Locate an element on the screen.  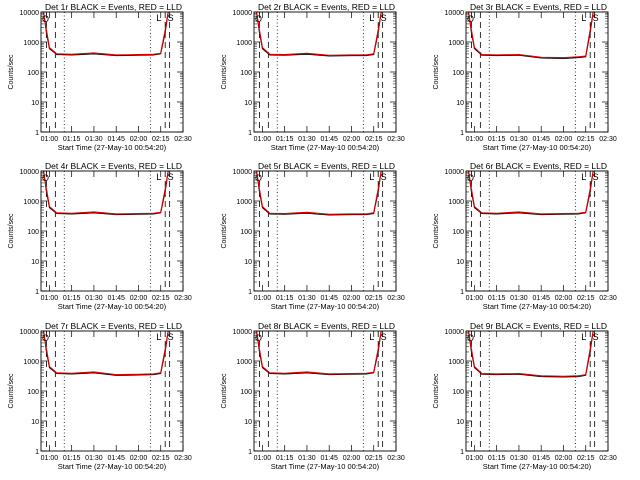
panel-title: Det 6r BLACK = Events, RED = LLD is located at coordinates (538, 166).